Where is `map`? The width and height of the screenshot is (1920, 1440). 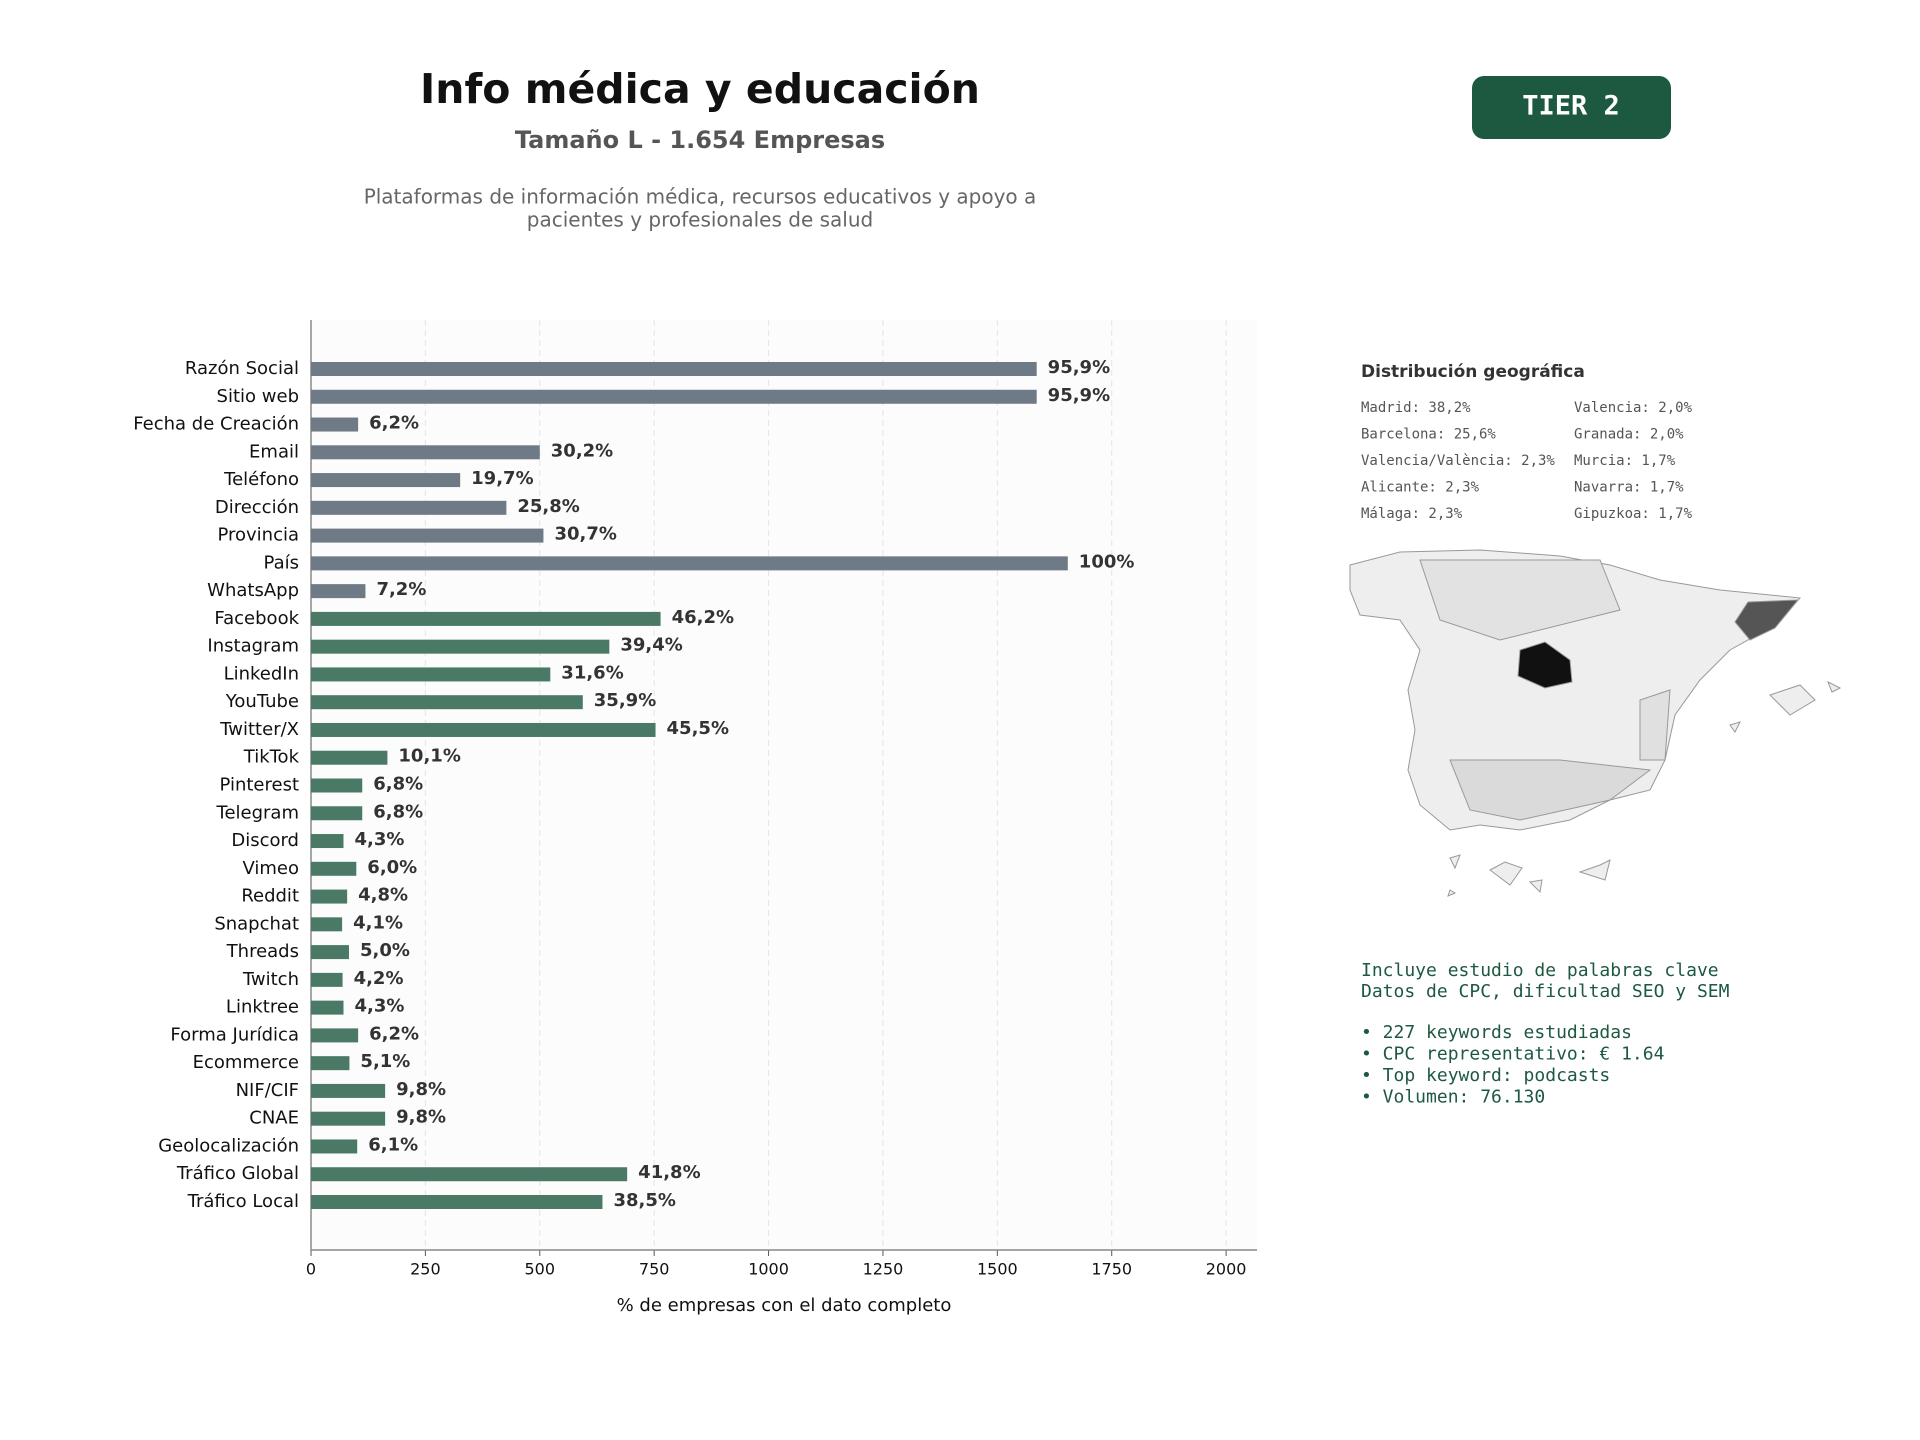
map is located at coordinates (1595, 723).